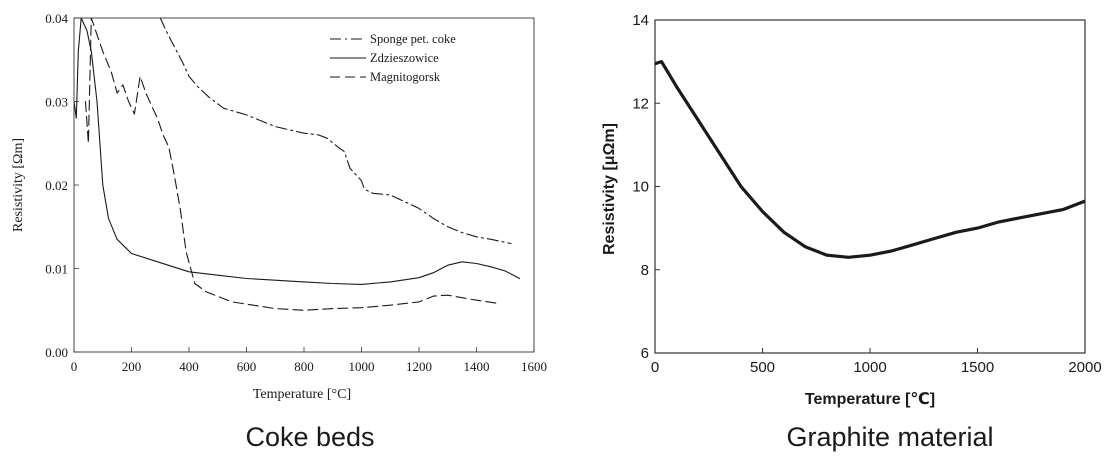 This screenshot has width=1112, height=457. I want to click on x-tick-label: 1400, so click(477, 366).